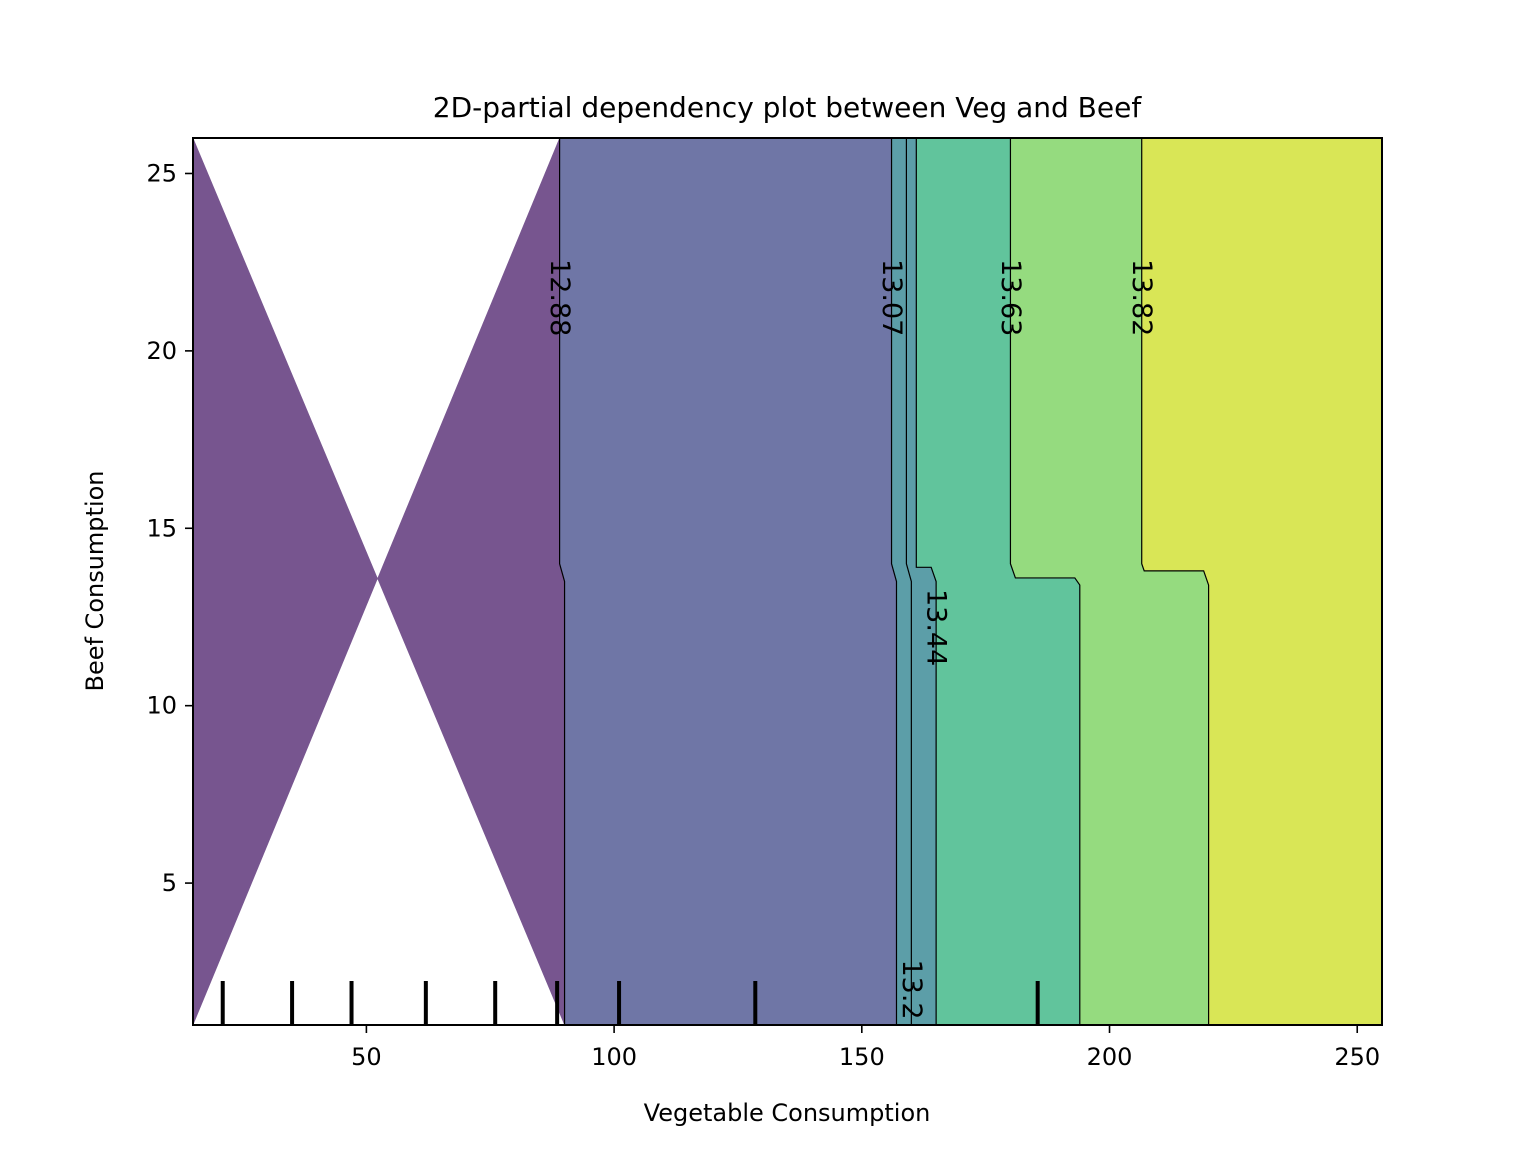 This screenshot has width=1536, height=1152. I want to click on x-tick-label-200: 200, so click(1110, 1057).